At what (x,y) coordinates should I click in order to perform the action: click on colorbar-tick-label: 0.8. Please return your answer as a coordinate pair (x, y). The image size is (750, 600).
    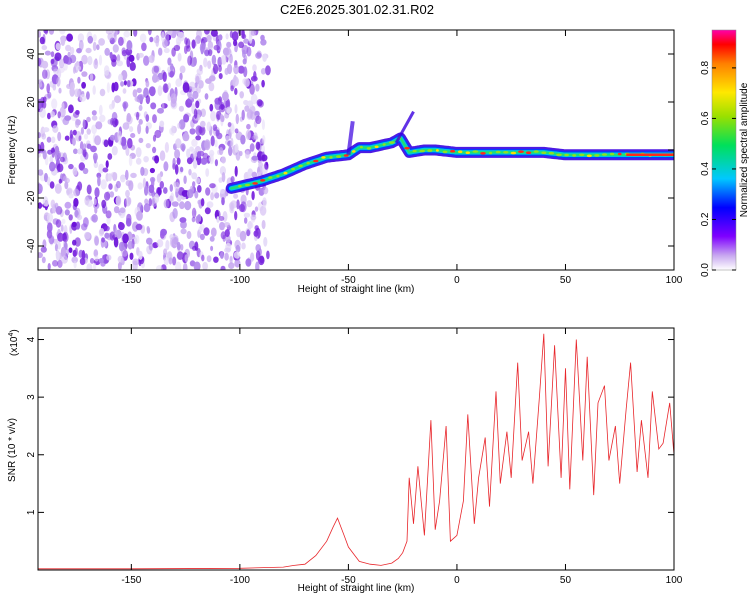
    Looking at the image, I should click on (705, 68).